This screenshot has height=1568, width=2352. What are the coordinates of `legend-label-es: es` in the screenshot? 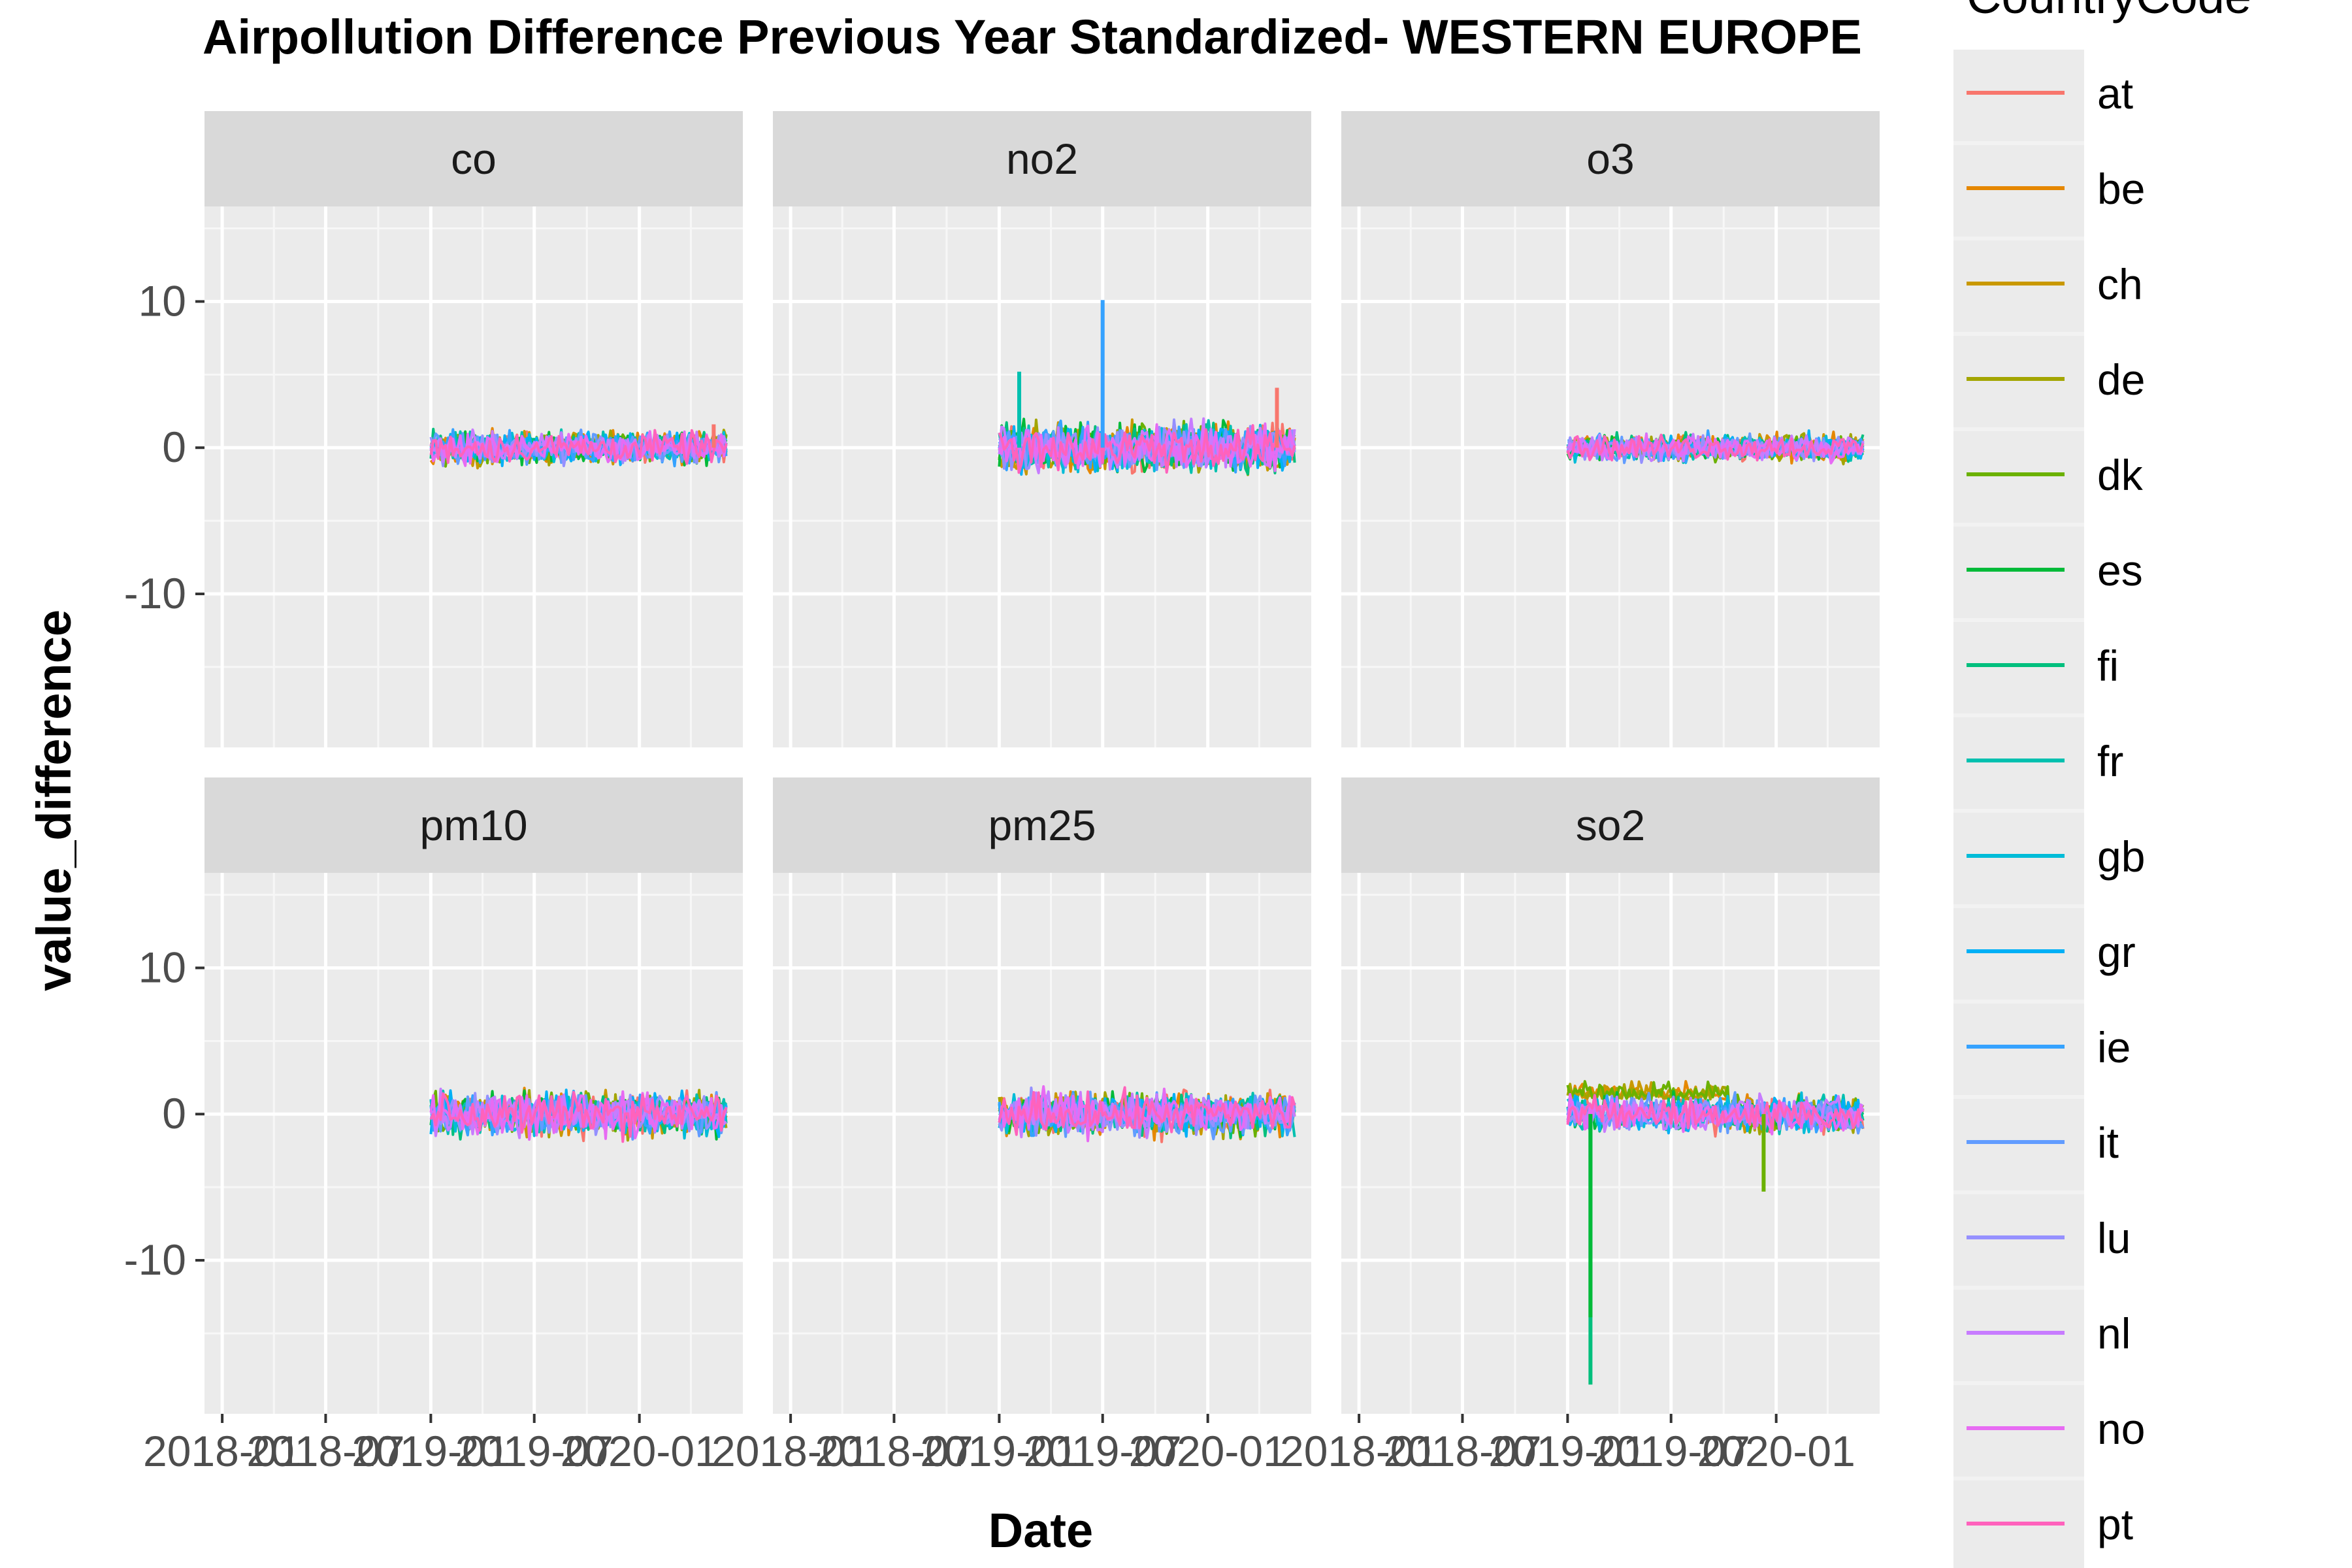 It's located at (2120, 570).